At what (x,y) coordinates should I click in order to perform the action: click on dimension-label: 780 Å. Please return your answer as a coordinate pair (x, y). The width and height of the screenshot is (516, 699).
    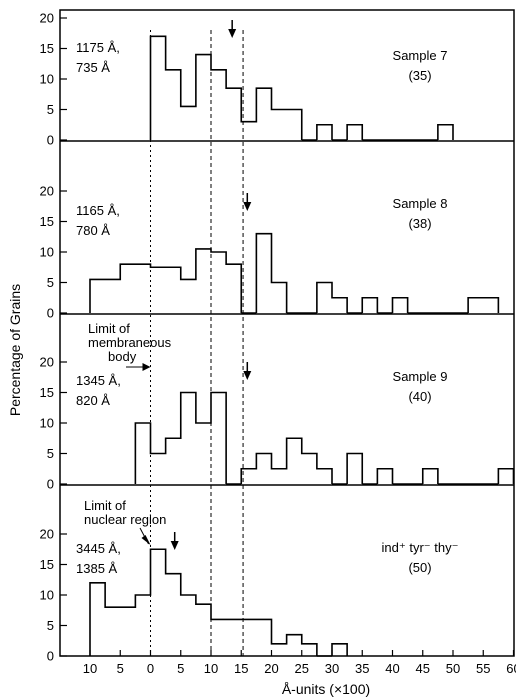
    Looking at the image, I should click on (93, 230).